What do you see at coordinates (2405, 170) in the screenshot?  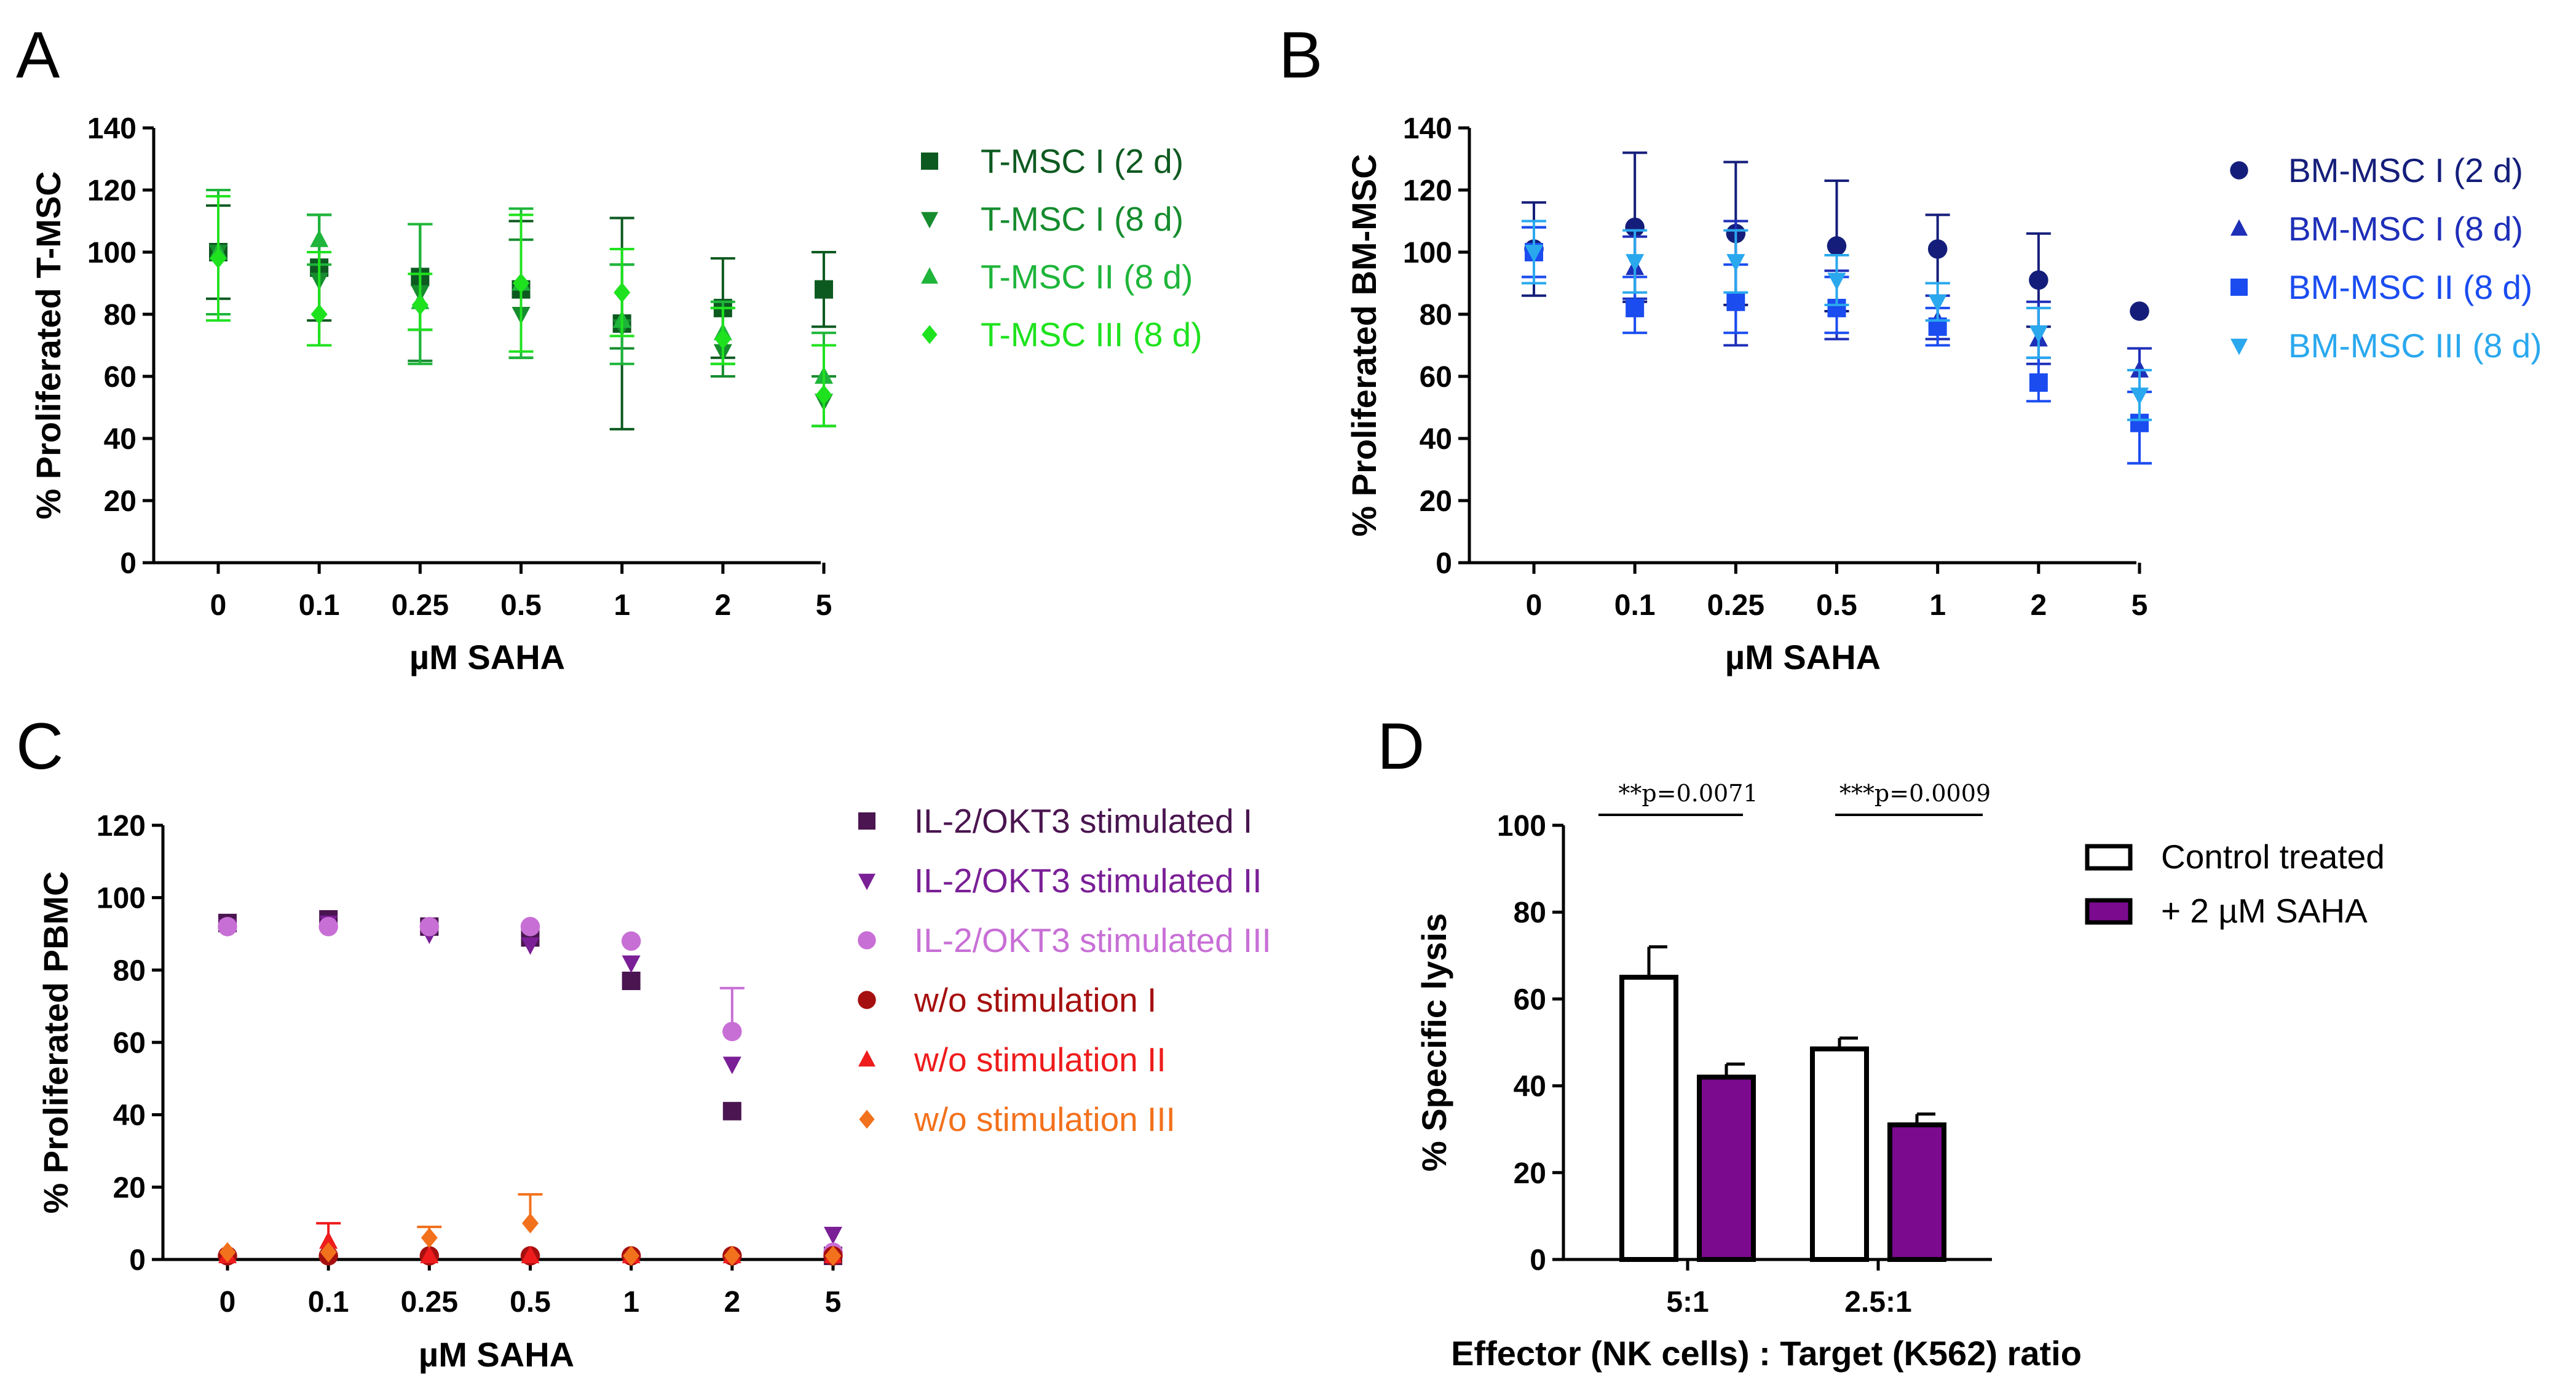 I see `legend-label: BM-MSC I (2 d)` at bounding box center [2405, 170].